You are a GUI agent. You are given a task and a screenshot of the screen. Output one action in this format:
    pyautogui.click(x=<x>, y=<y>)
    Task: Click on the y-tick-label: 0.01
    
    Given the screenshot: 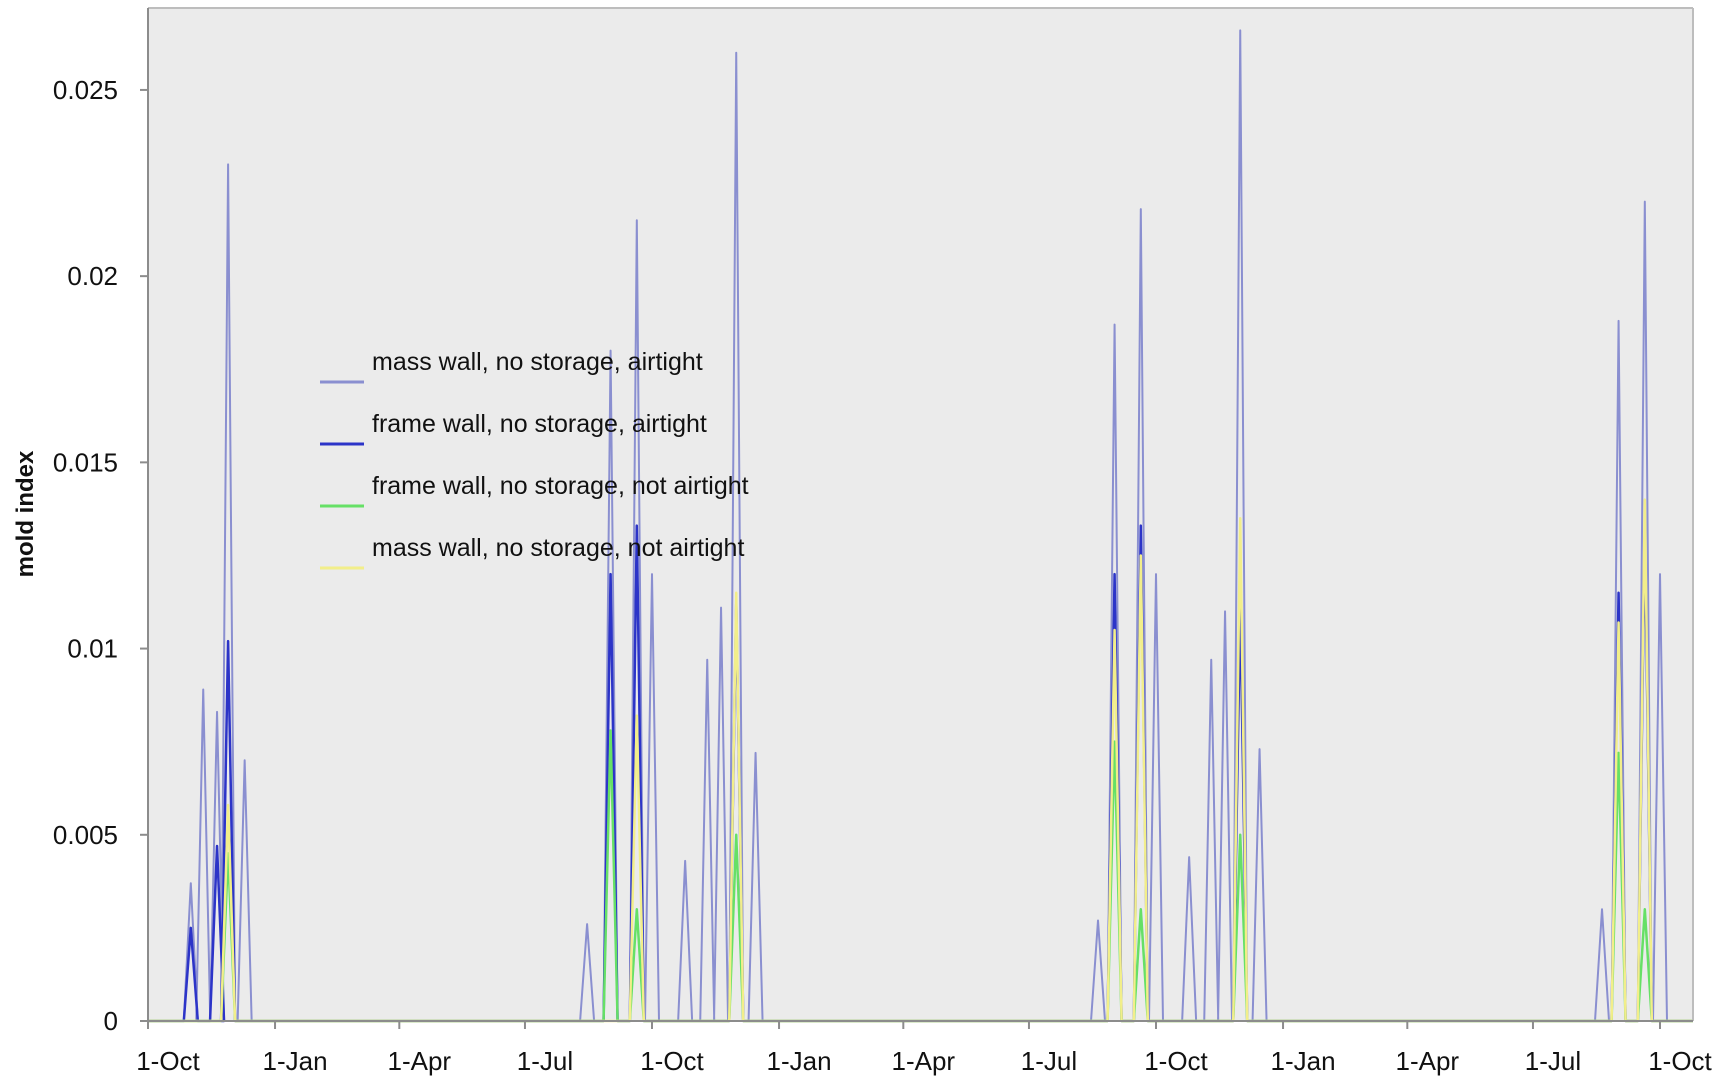 What is the action you would take?
    pyautogui.click(x=92, y=649)
    